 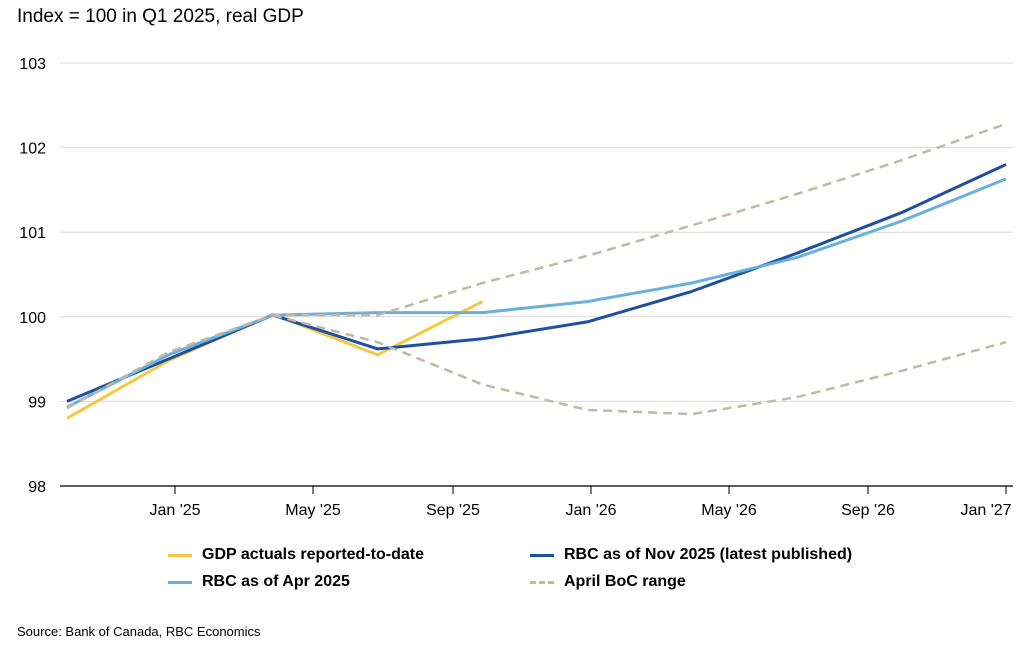 What do you see at coordinates (32, 149) in the screenshot?
I see `y-tick-label: 102` at bounding box center [32, 149].